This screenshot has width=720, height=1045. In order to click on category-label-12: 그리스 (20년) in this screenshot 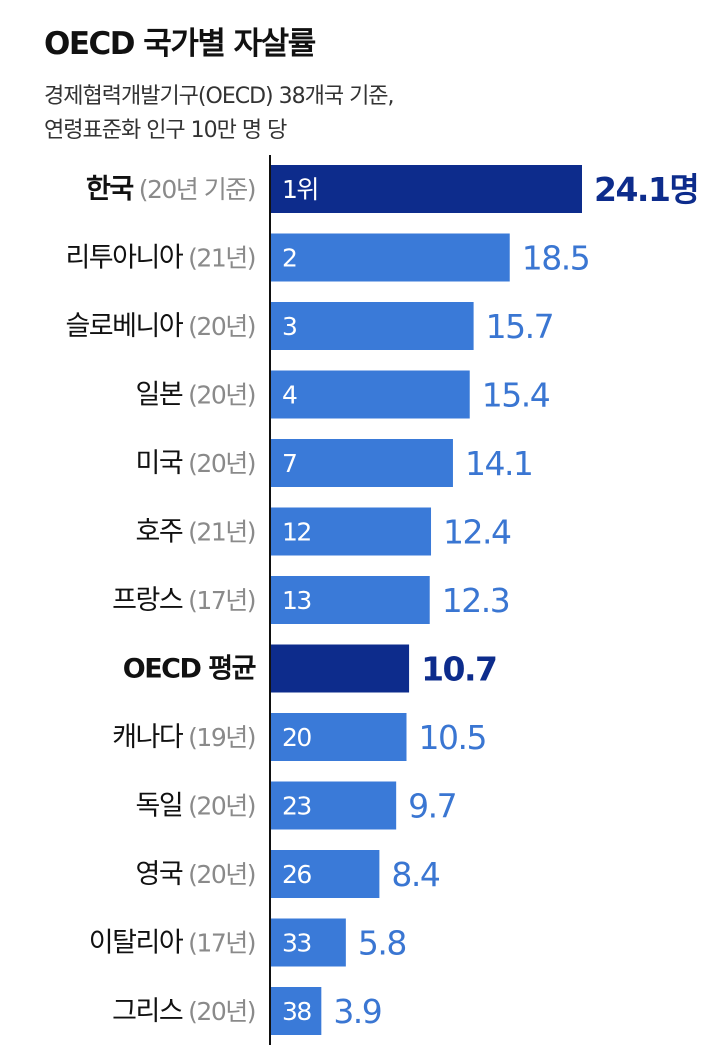, I will do `click(183, 1011)`.